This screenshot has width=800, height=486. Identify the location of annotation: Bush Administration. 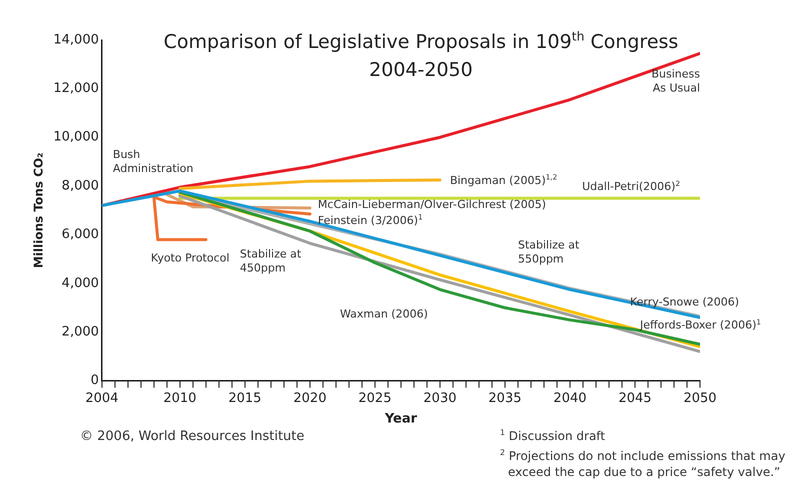
(153, 162).